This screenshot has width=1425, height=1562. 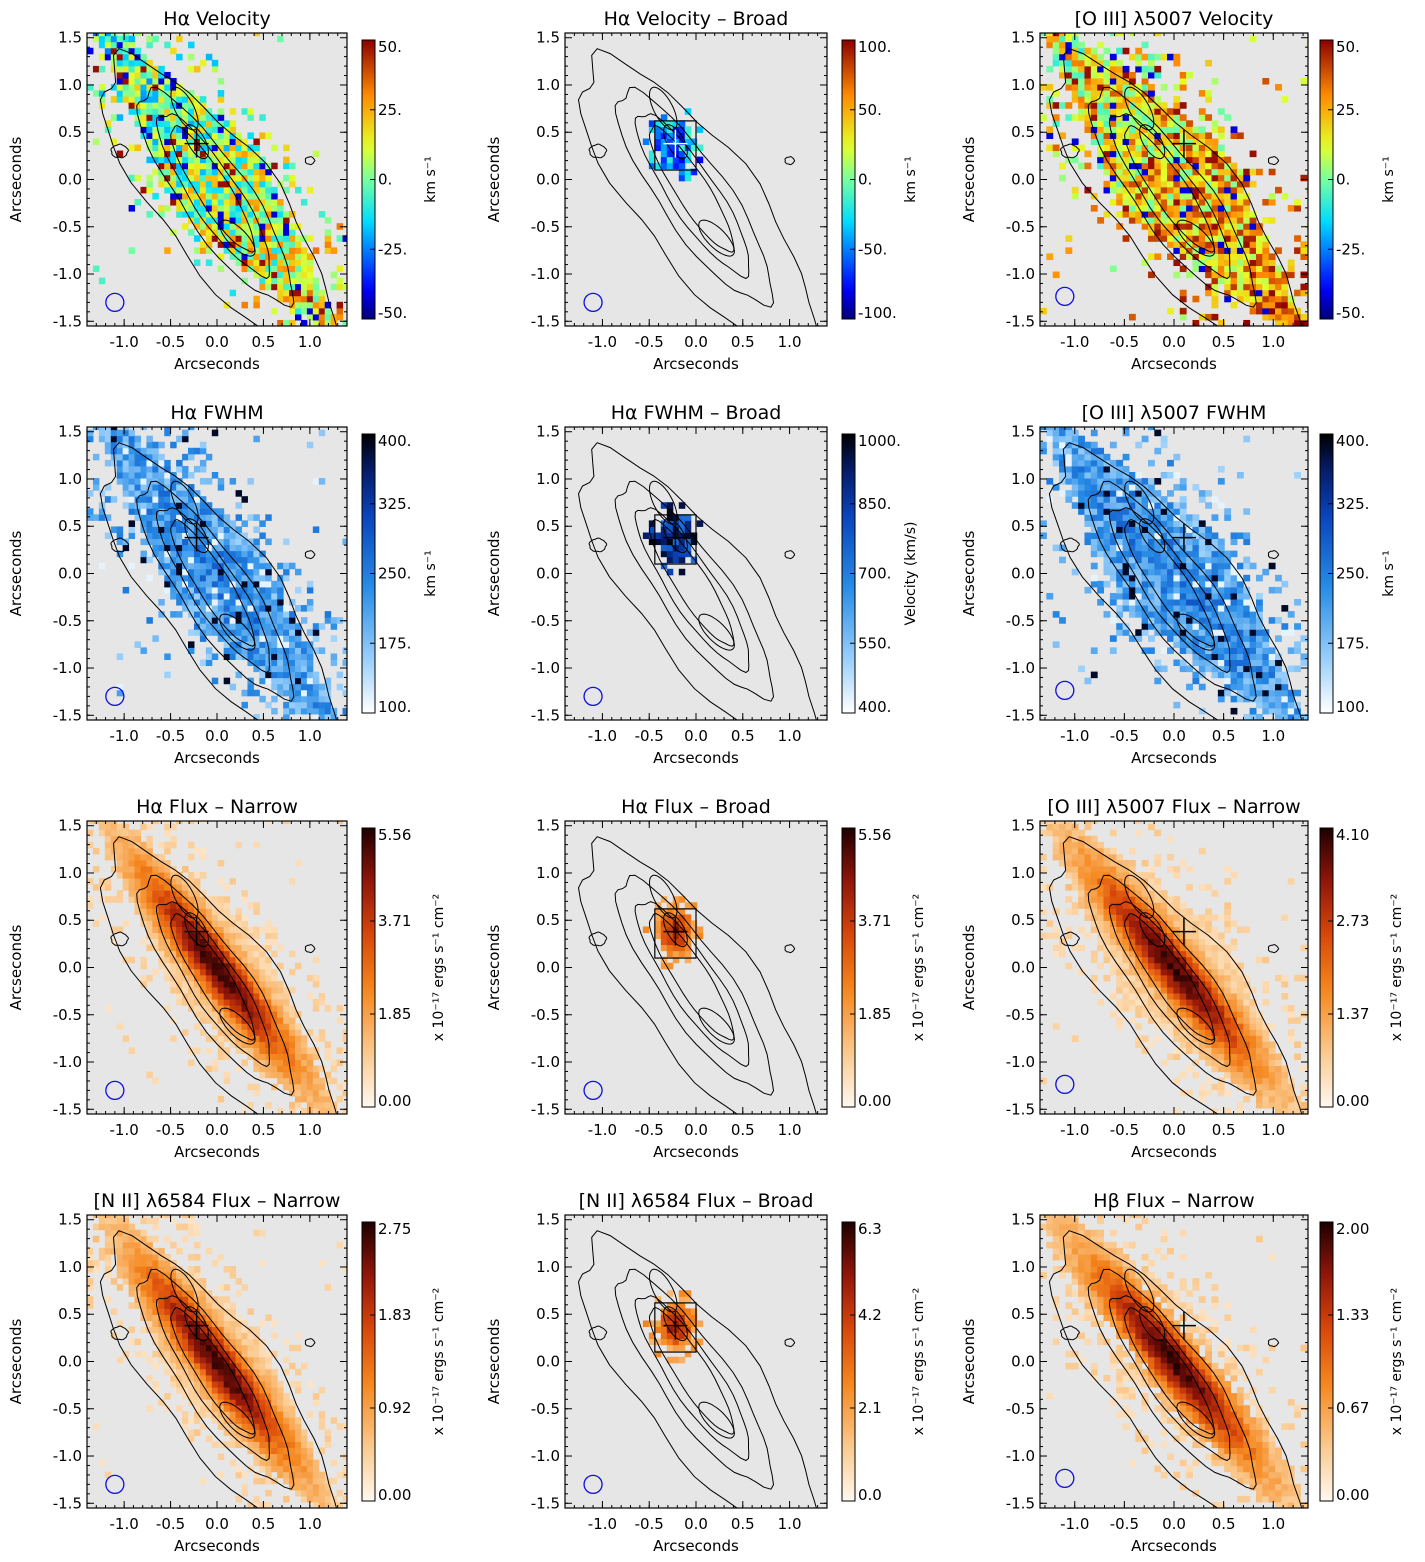 What do you see at coordinates (548, 180) in the screenshot?
I see `y-tick-label: 0.0` at bounding box center [548, 180].